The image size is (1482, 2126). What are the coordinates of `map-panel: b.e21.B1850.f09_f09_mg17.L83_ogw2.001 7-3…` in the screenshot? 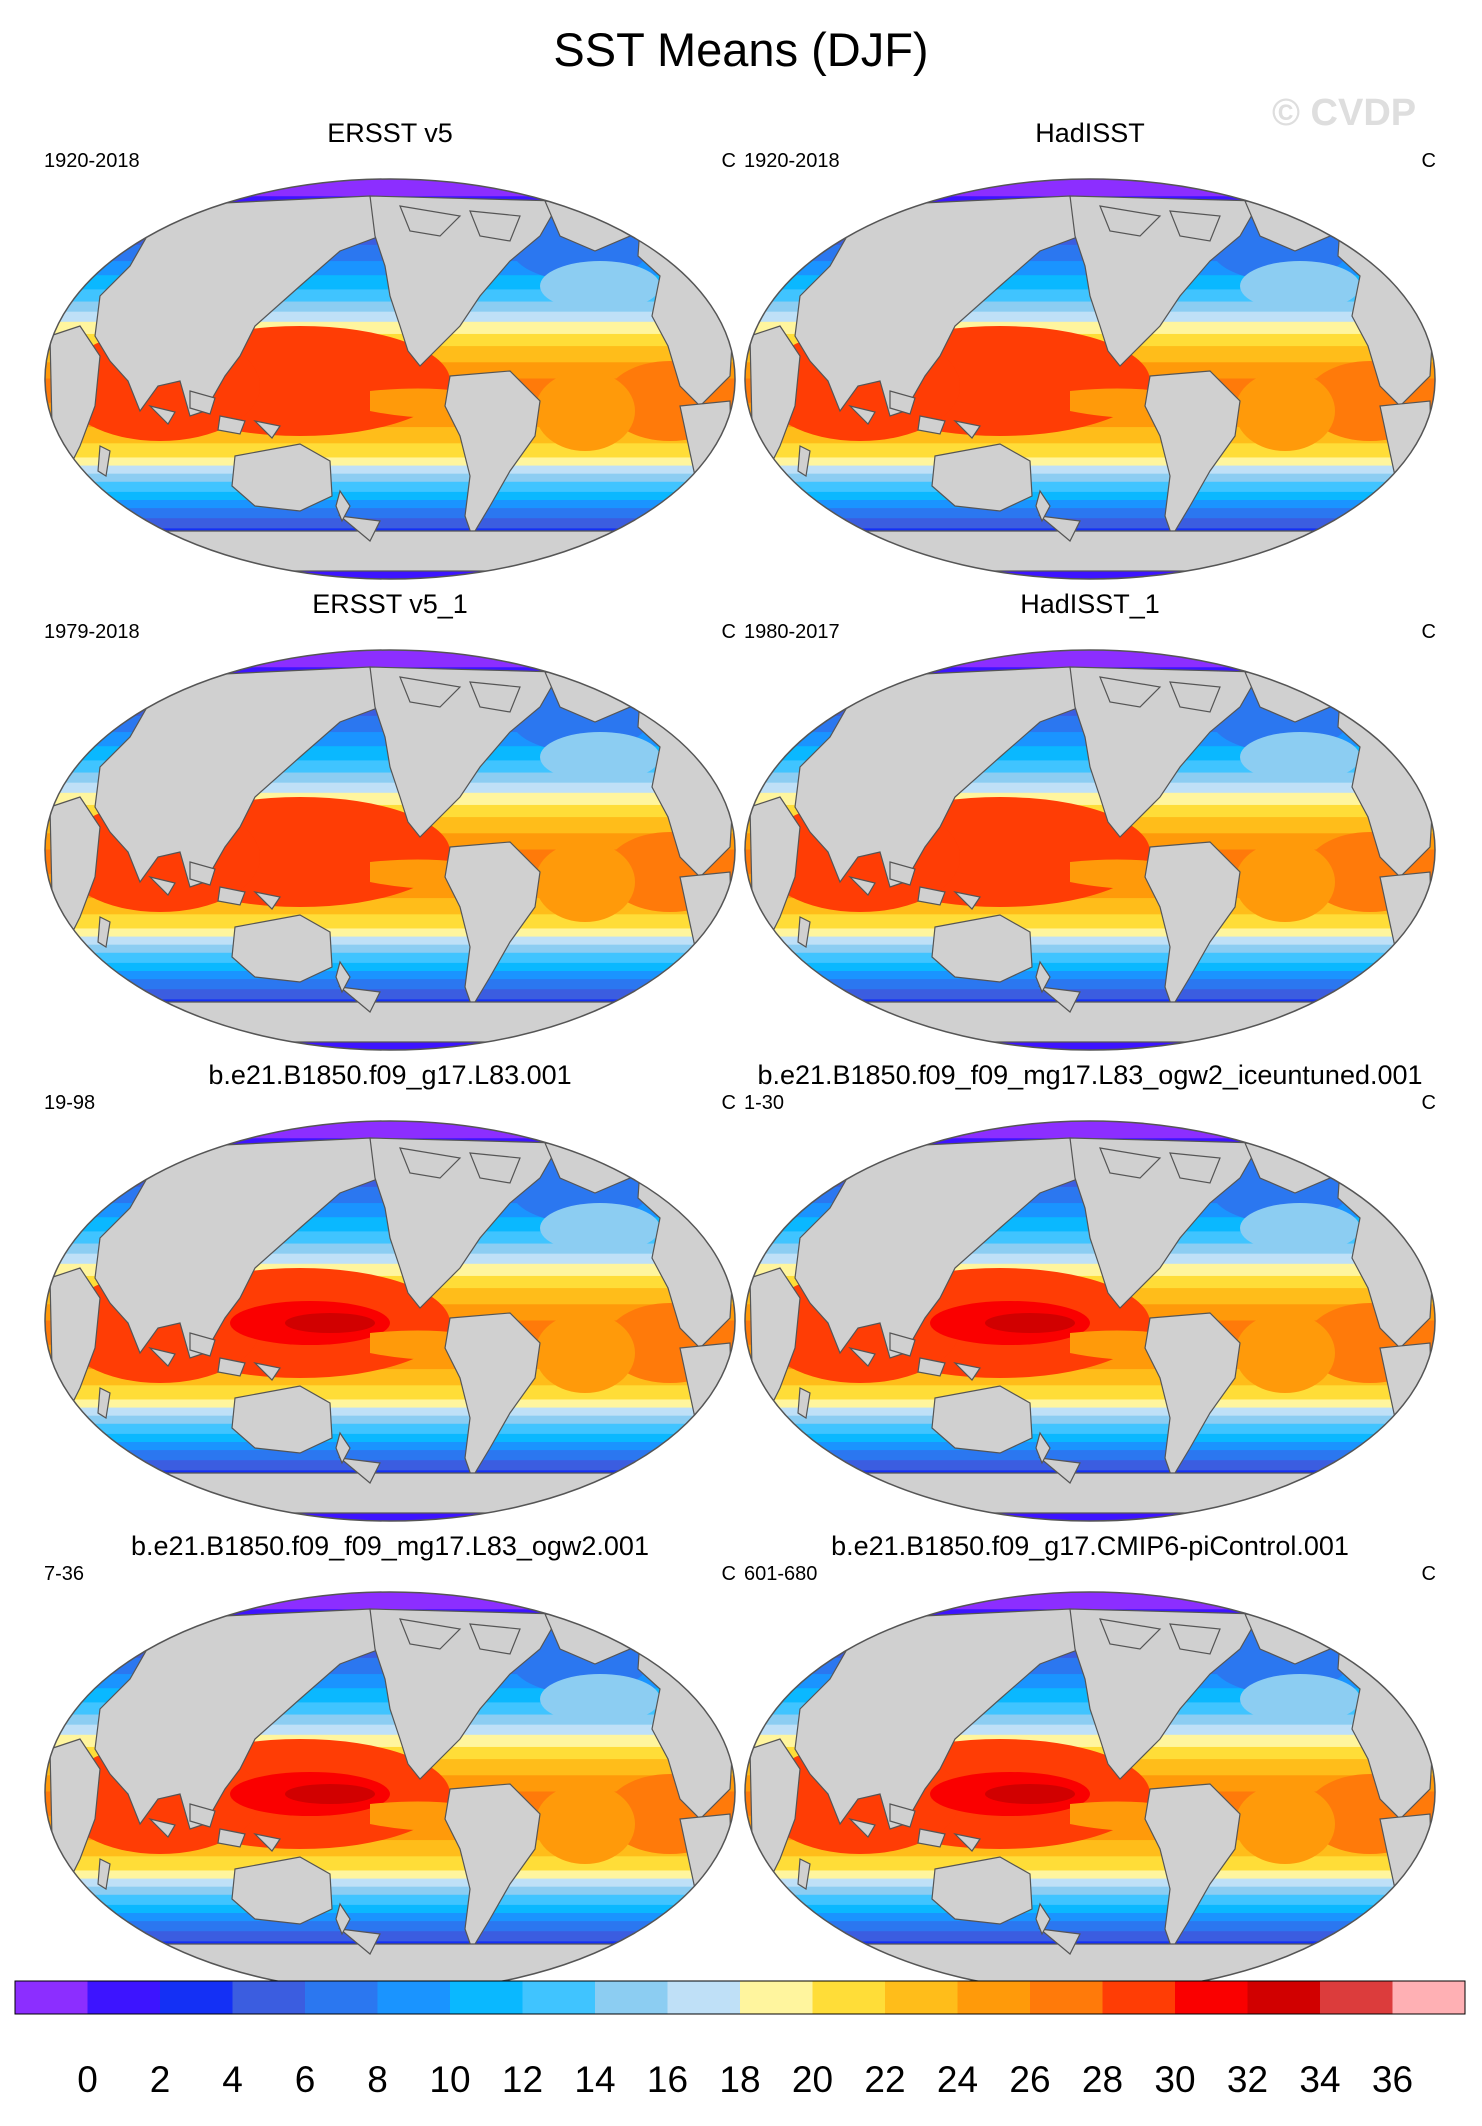 It's located at (390, 1763).